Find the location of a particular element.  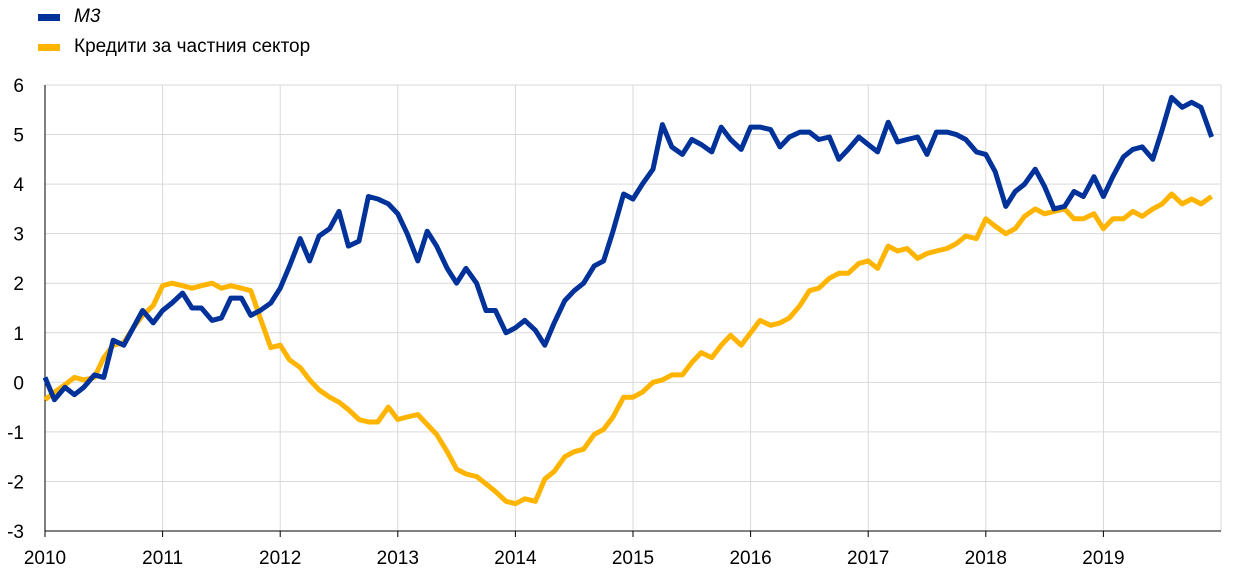

legend-item-private-credit: Кредити за частния сектор is located at coordinates (174, 47).